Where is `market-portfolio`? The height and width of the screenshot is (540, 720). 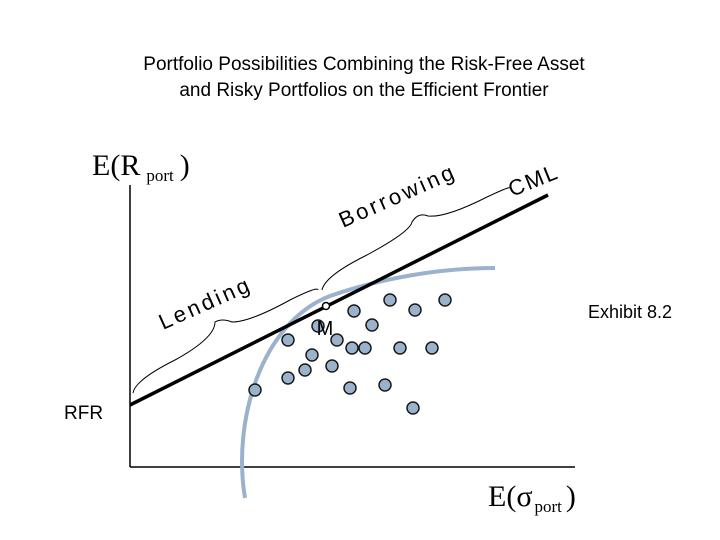
market-portfolio is located at coordinates (326, 306).